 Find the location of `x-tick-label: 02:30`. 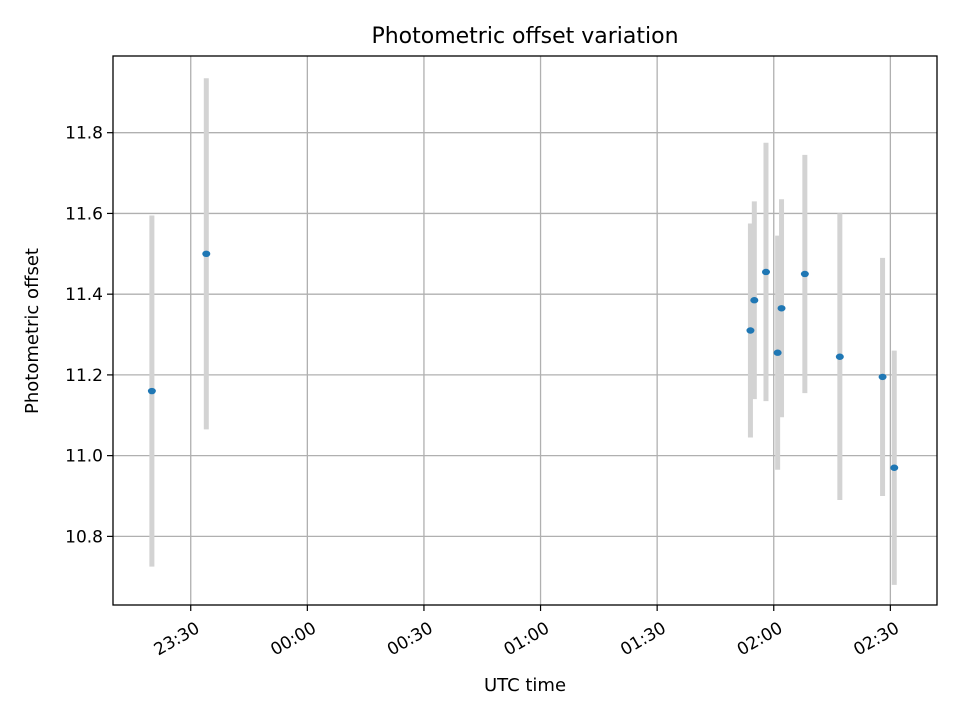

x-tick-label: 02:30 is located at coordinates (876, 639).